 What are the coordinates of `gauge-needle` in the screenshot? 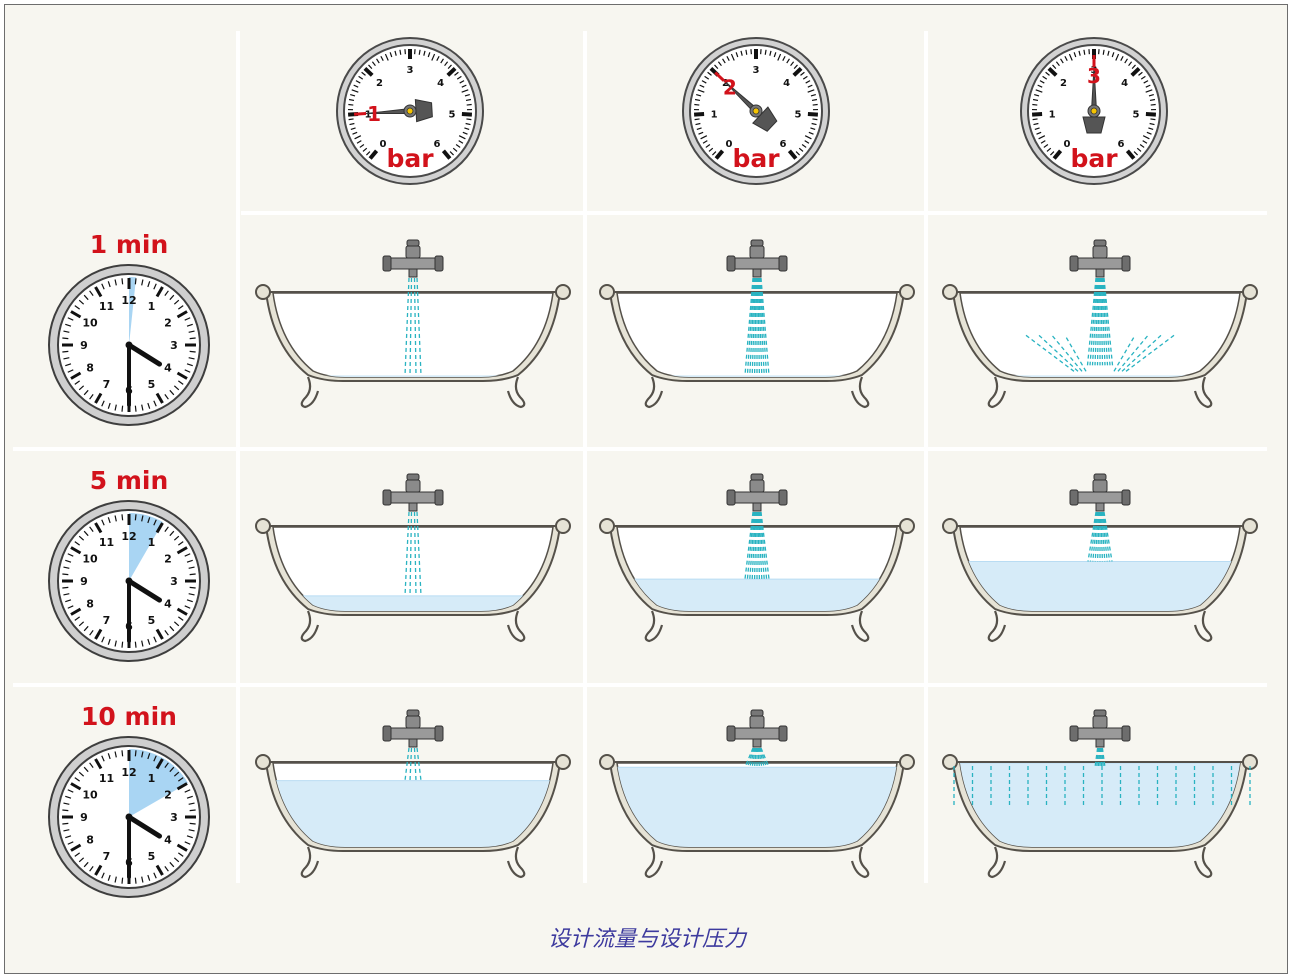 It's located at (1094, 94).